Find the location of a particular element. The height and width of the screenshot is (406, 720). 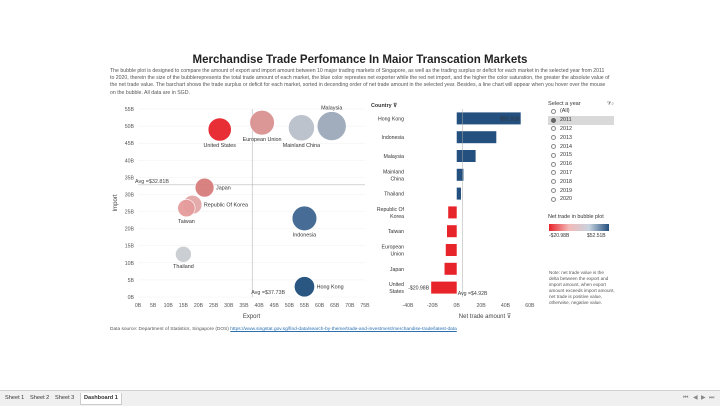

year-option-label: 2018 is located at coordinates (566, 181).